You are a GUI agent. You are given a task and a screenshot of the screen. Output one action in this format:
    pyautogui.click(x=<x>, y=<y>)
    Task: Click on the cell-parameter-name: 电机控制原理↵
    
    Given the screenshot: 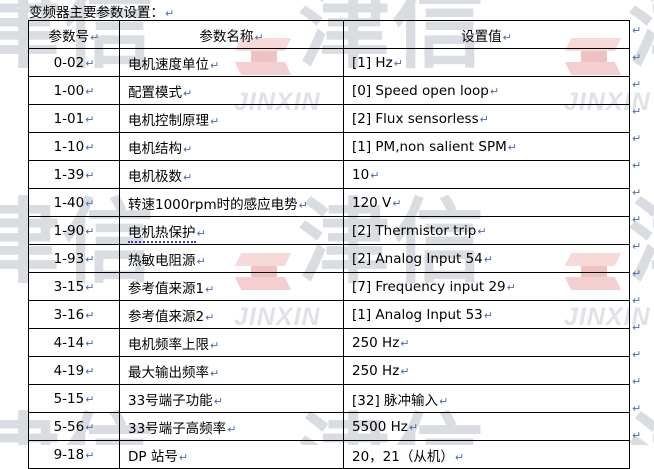 What is the action you would take?
    pyautogui.click(x=231, y=118)
    